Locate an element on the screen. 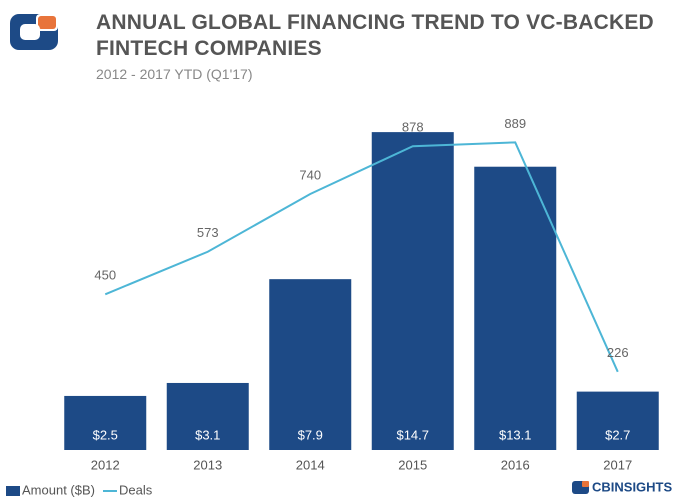 The height and width of the screenshot is (500, 689). line-value-label: 878 is located at coordinates (413, 127).